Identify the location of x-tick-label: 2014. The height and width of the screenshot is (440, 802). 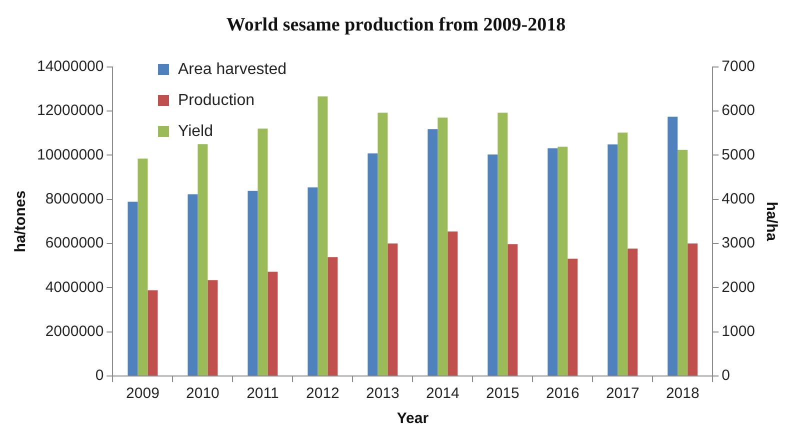
(443, 393).